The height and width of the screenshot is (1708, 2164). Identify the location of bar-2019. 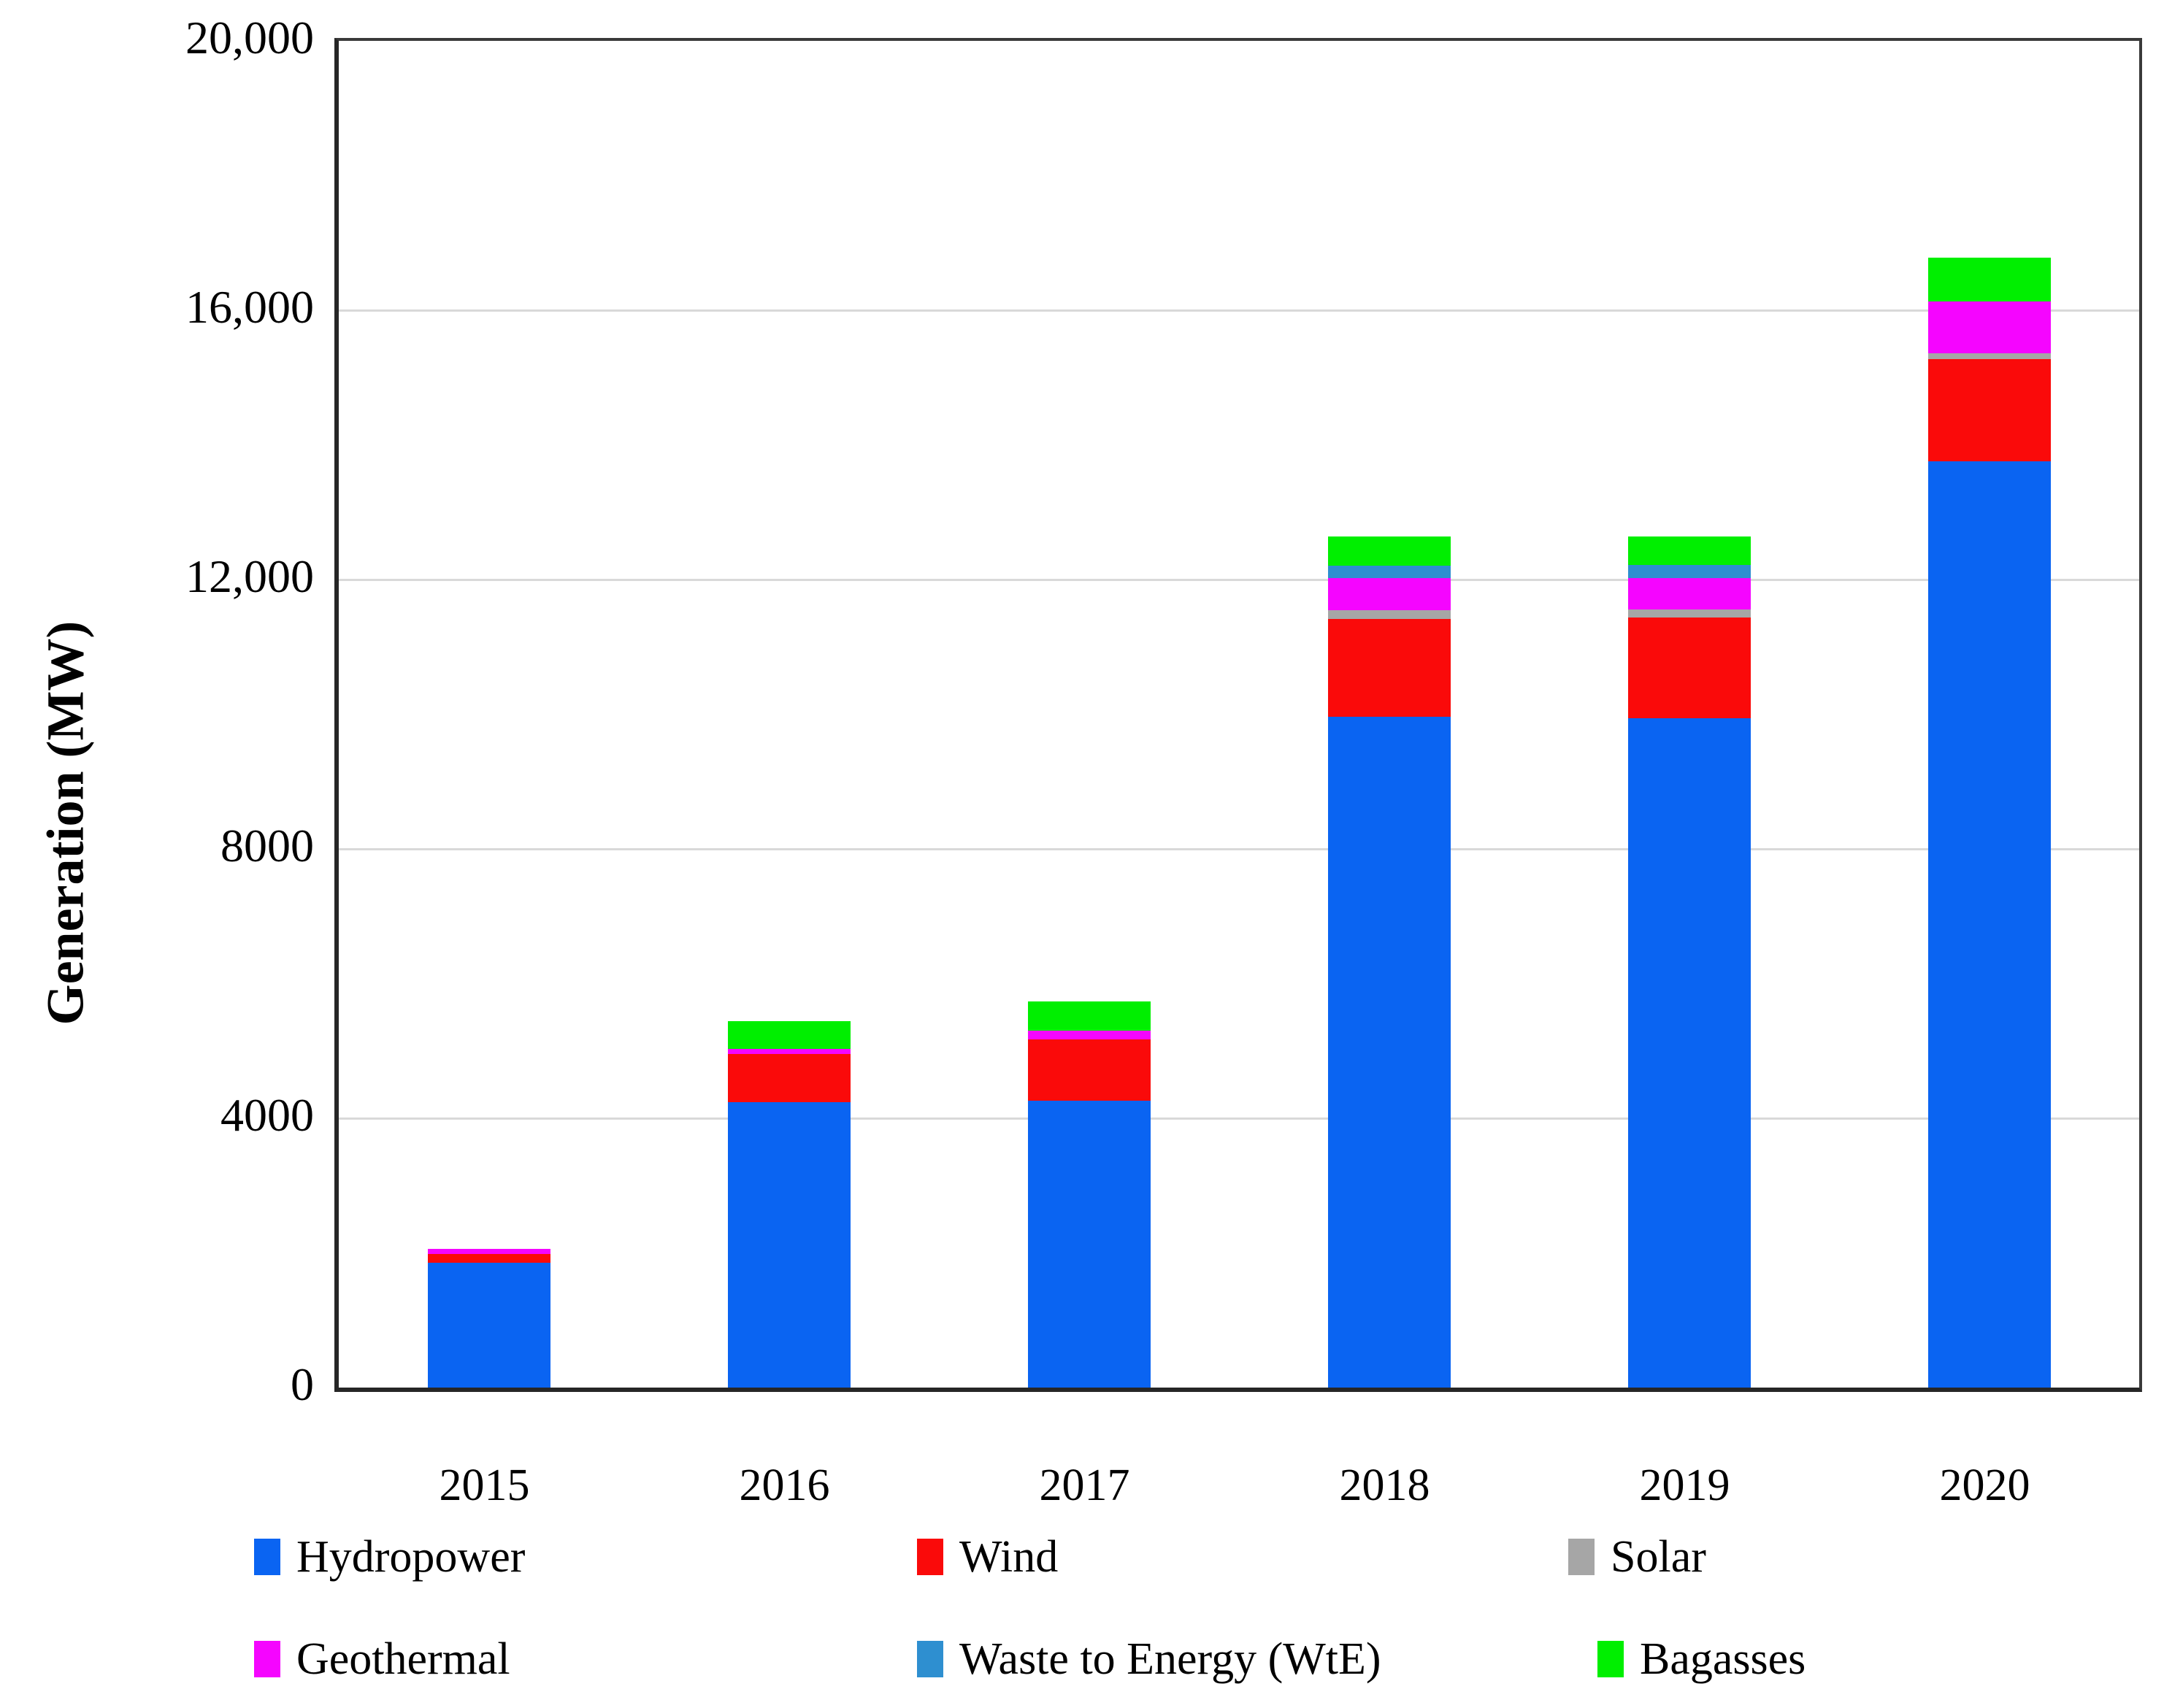
(1689, 962).